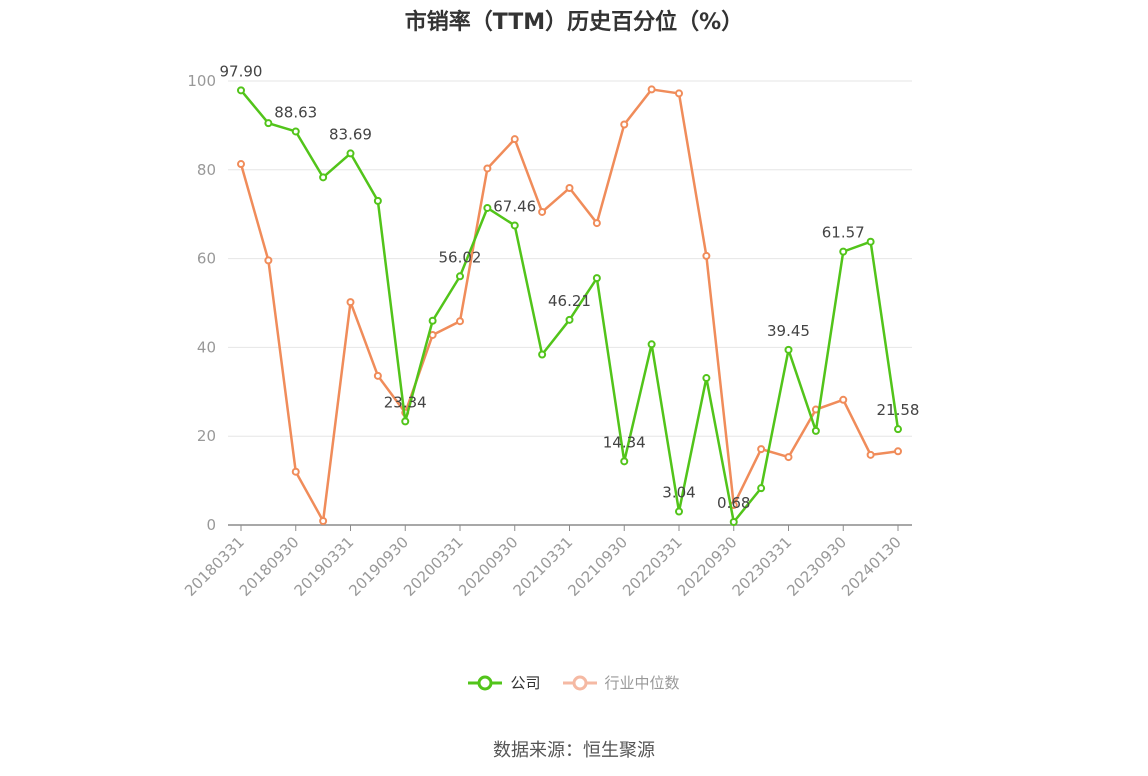 The width and height of the screenshot is (1148, 776). Describe the element at coordinates (211, 525) in the screenshot. I see `y-tick-label: 0` at that location.